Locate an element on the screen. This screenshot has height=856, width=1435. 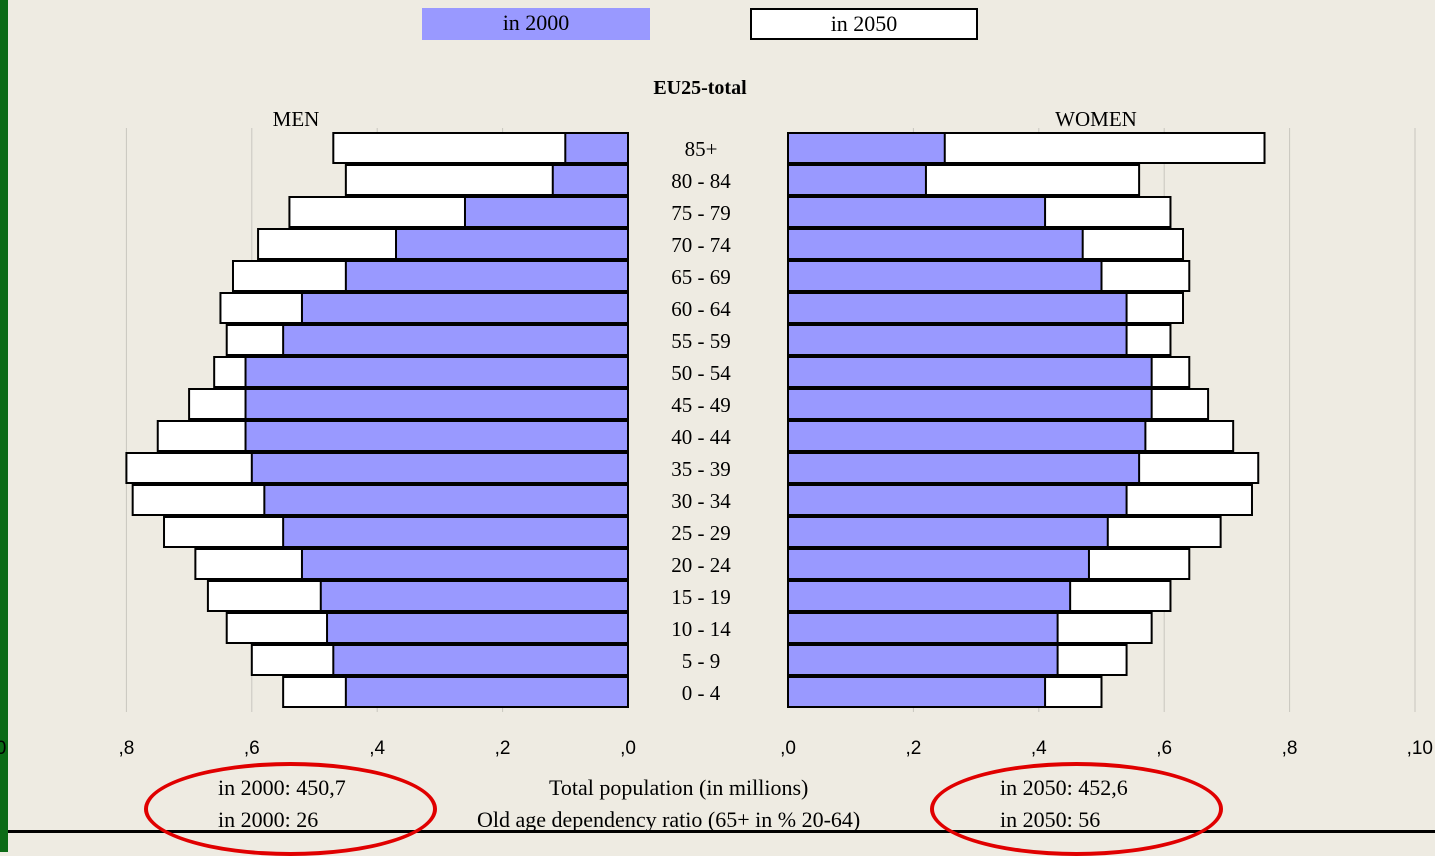
age-group-label: 5 - 9 is located at coordinates (701, 661).